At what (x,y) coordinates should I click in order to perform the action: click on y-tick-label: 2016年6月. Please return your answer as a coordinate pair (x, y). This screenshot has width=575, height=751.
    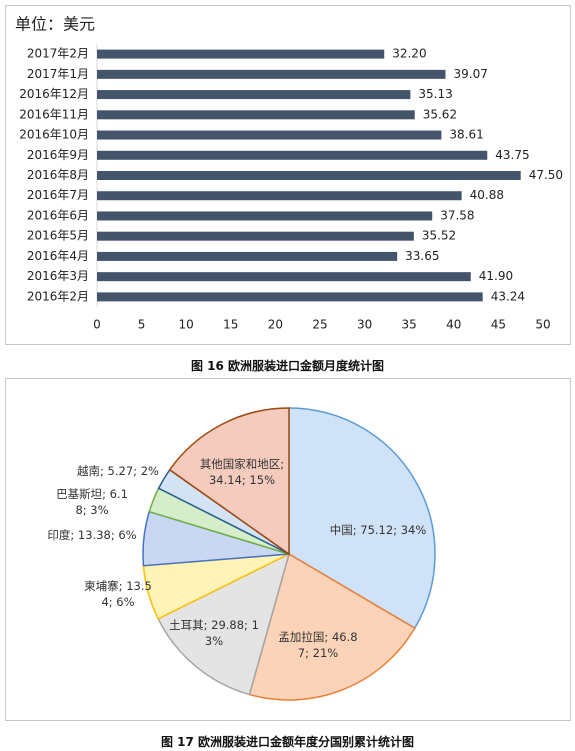
    Looking at the image, I should click on (58, 215).